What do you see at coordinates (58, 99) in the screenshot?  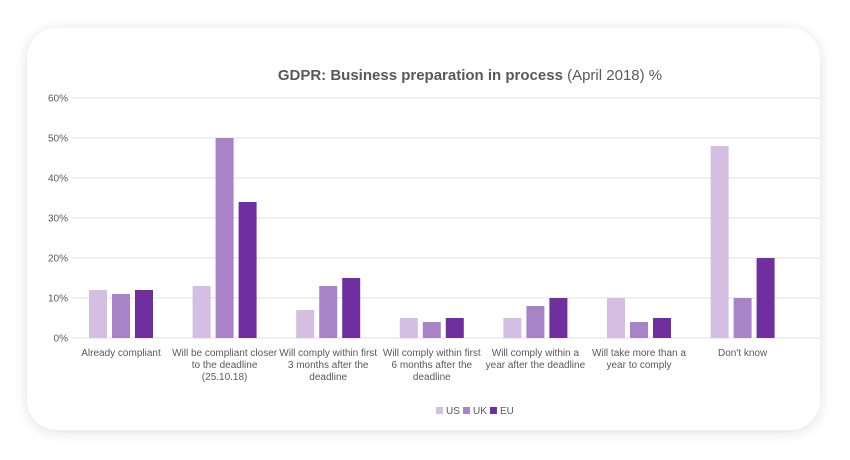 I see `y-tick-label: 60%` at bounding box center [58, 99].